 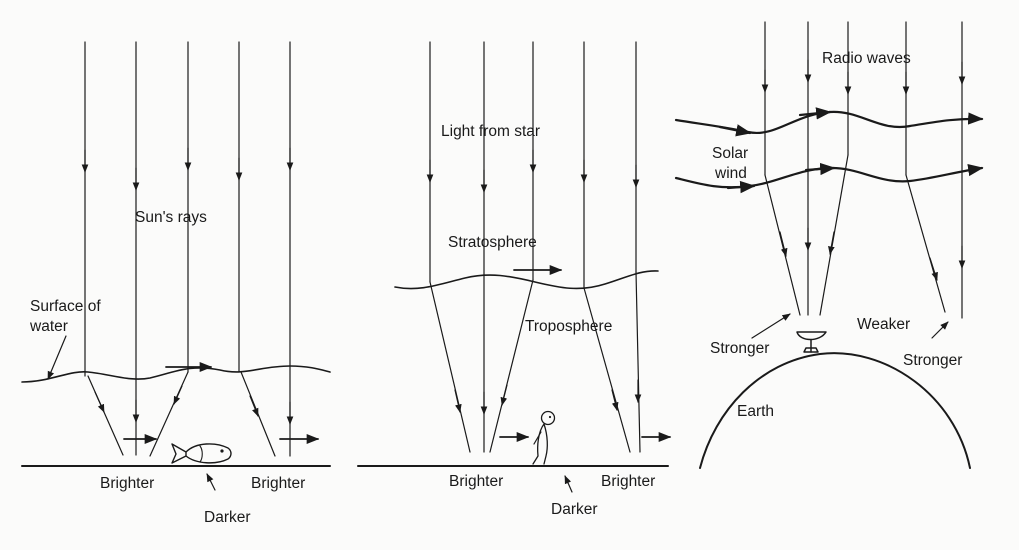 I want to click on label-radio-waves: Radio waves, so click(x=866, y=58).